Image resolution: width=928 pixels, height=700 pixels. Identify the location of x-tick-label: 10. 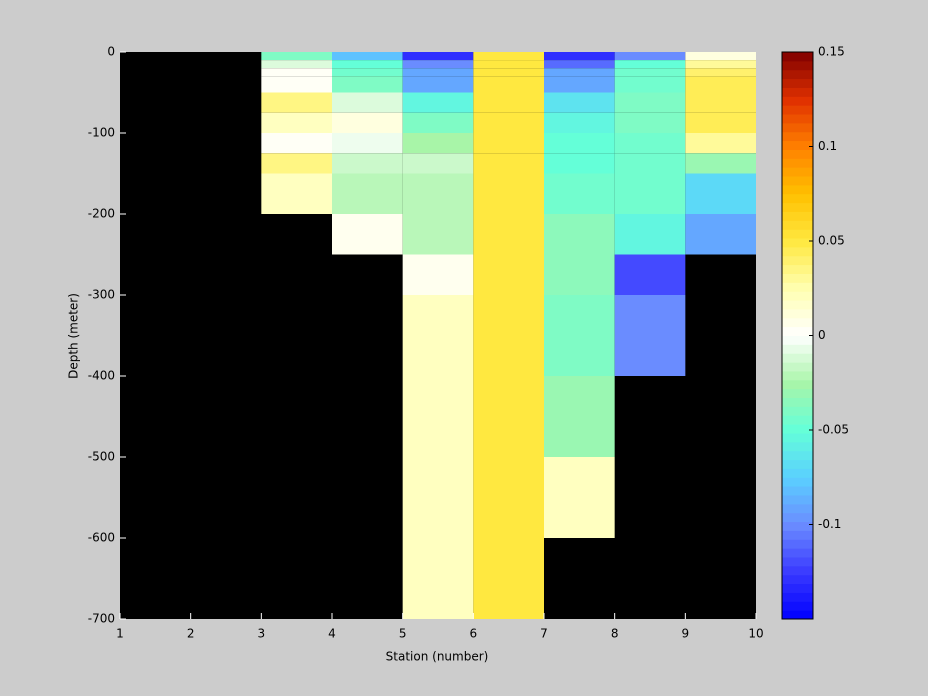
(755, 634).